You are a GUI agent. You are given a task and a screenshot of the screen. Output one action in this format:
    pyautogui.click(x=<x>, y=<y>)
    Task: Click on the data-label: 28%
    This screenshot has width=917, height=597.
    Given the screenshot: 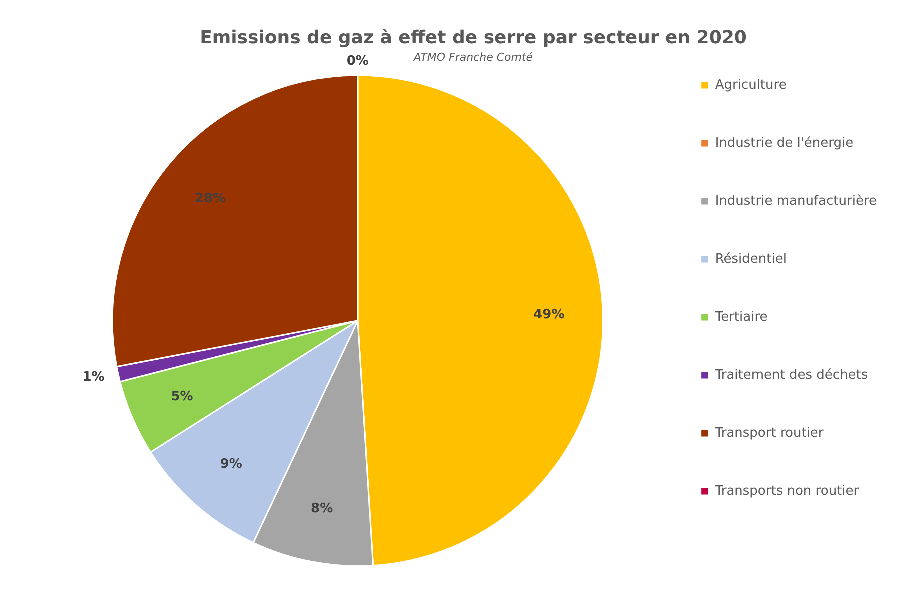 What is the action you would take?
    pyautogui.click(x=210, y=198)
    